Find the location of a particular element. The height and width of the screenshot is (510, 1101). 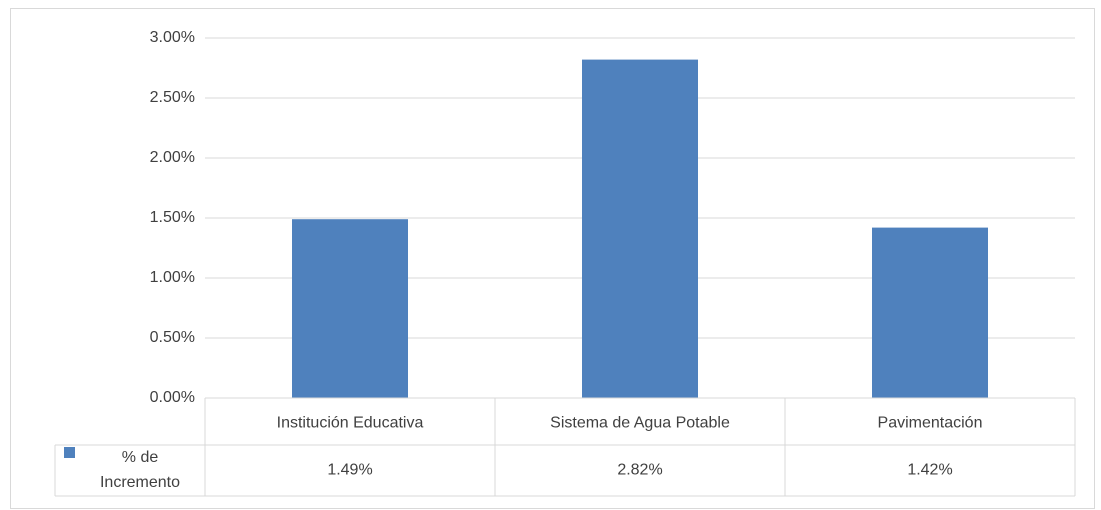

y-tick-label: 1.50% is located at coordinates (172, 217).